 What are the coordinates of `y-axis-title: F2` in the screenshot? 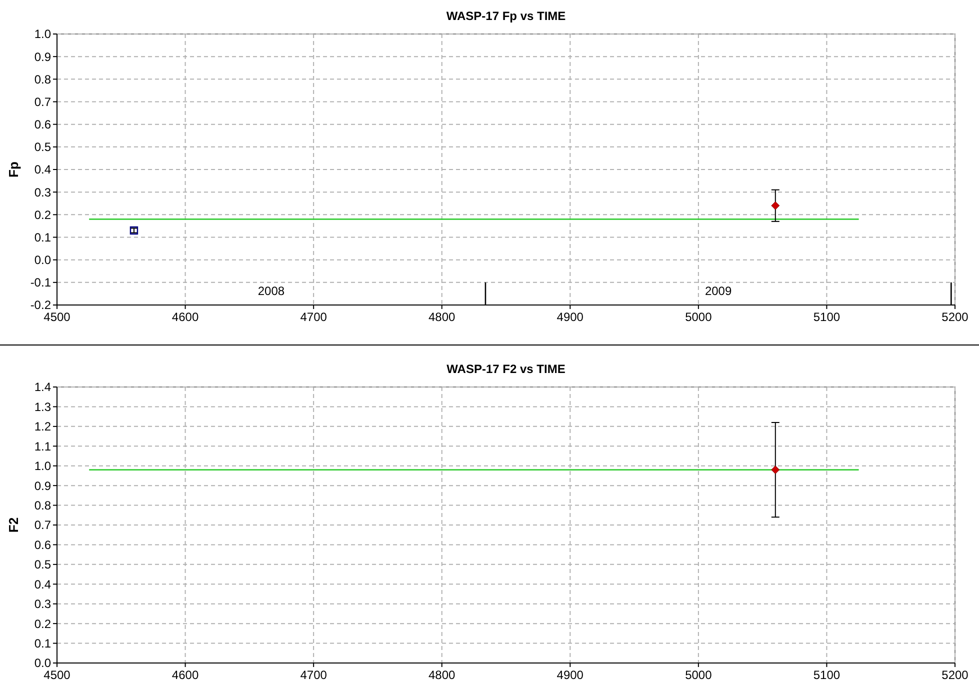 It's located at (13, 525).